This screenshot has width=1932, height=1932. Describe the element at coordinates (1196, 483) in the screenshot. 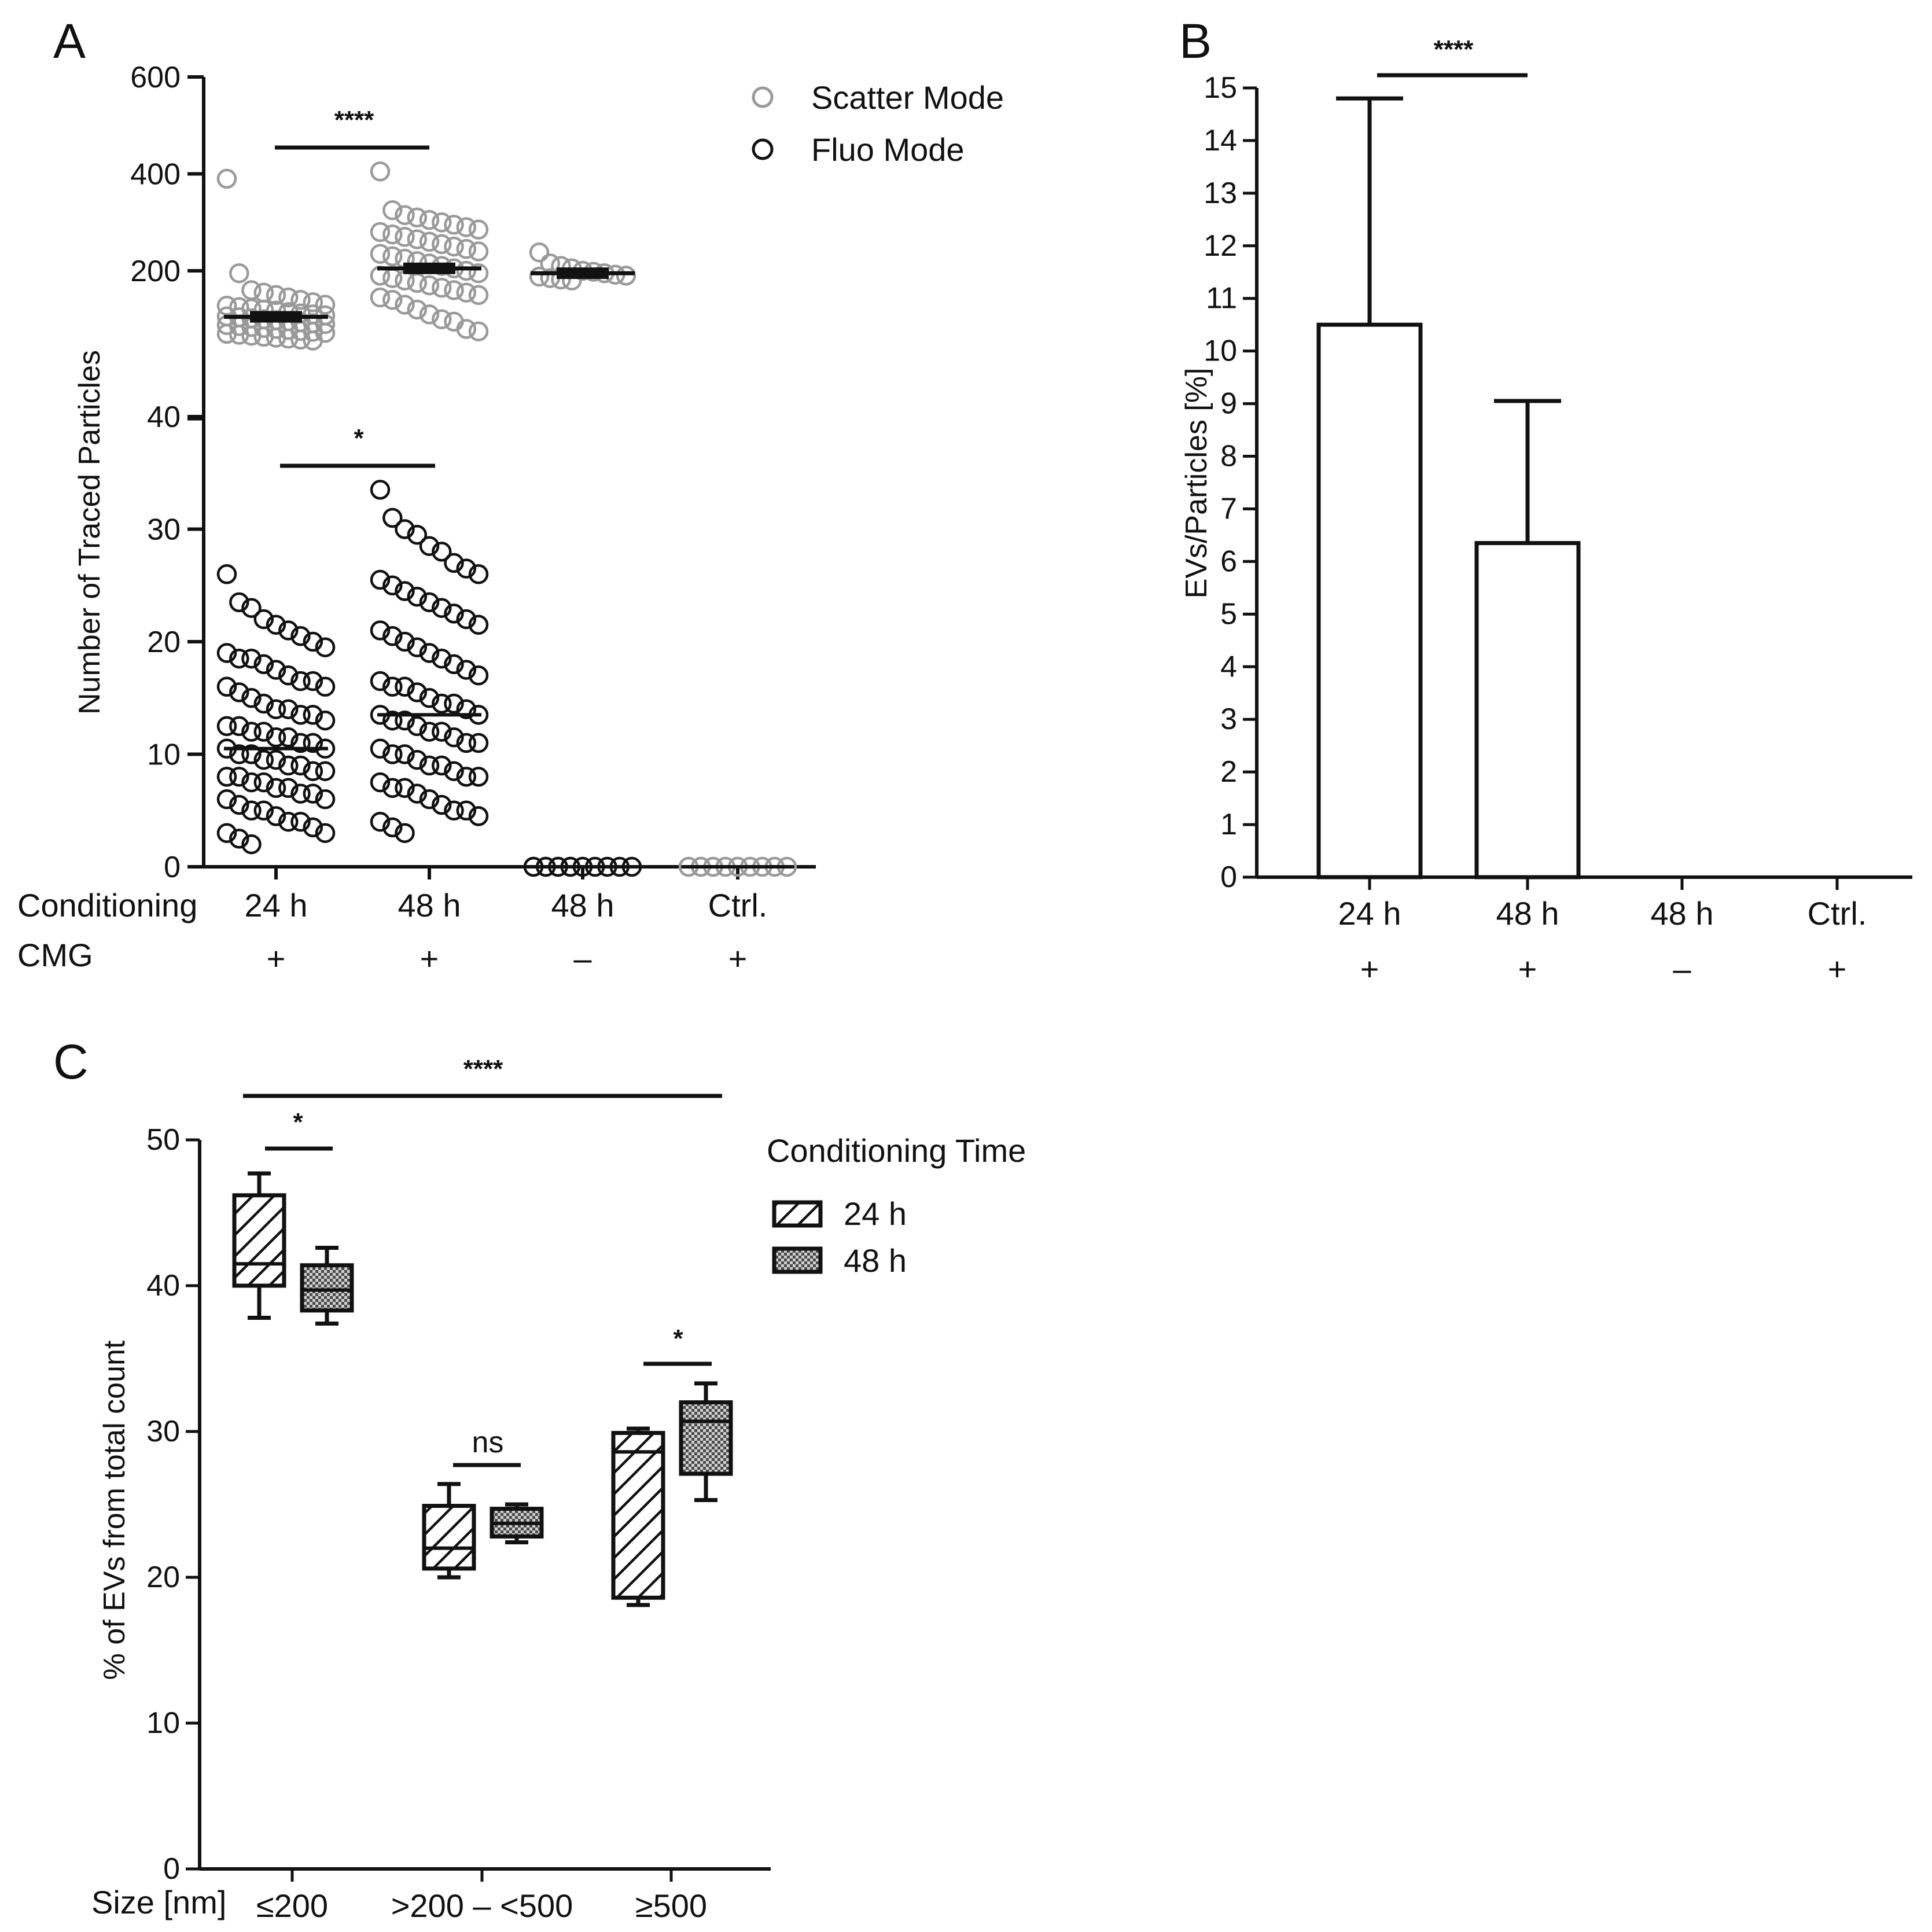

I see `panel-b-y-axis-title: EVs/Particles [%]` at that location.